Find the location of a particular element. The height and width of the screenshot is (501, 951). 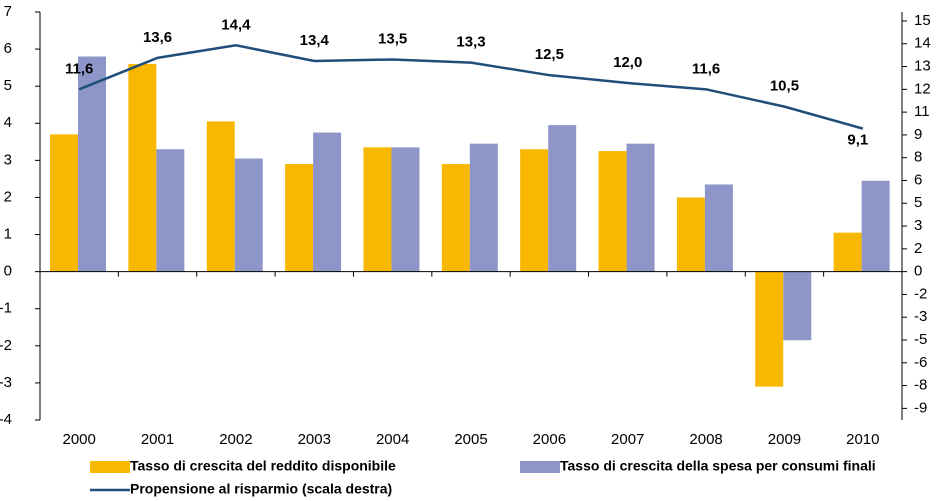

x-tick-label: 2000 is located at coordinates (78, 439).